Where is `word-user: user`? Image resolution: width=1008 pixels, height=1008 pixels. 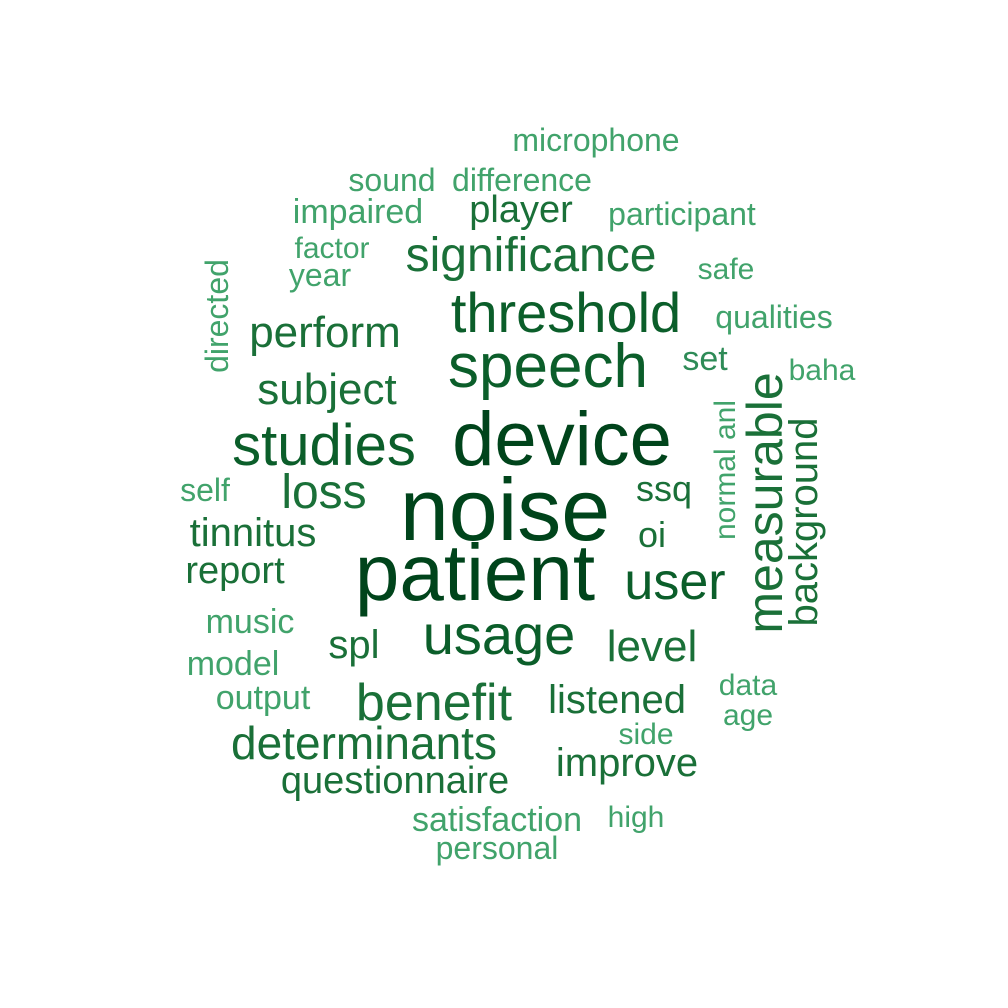
word-user: user is located at coordinates (675, 582).